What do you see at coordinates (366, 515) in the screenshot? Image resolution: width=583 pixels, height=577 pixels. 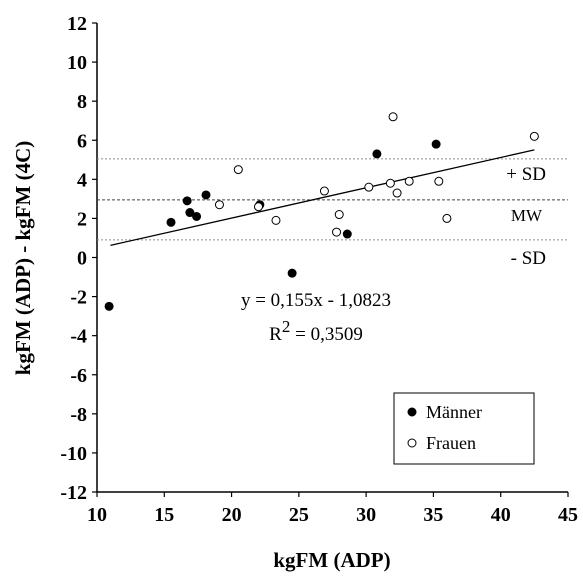 I see `x-tick-label: 30` at bounding box center [366, 515].